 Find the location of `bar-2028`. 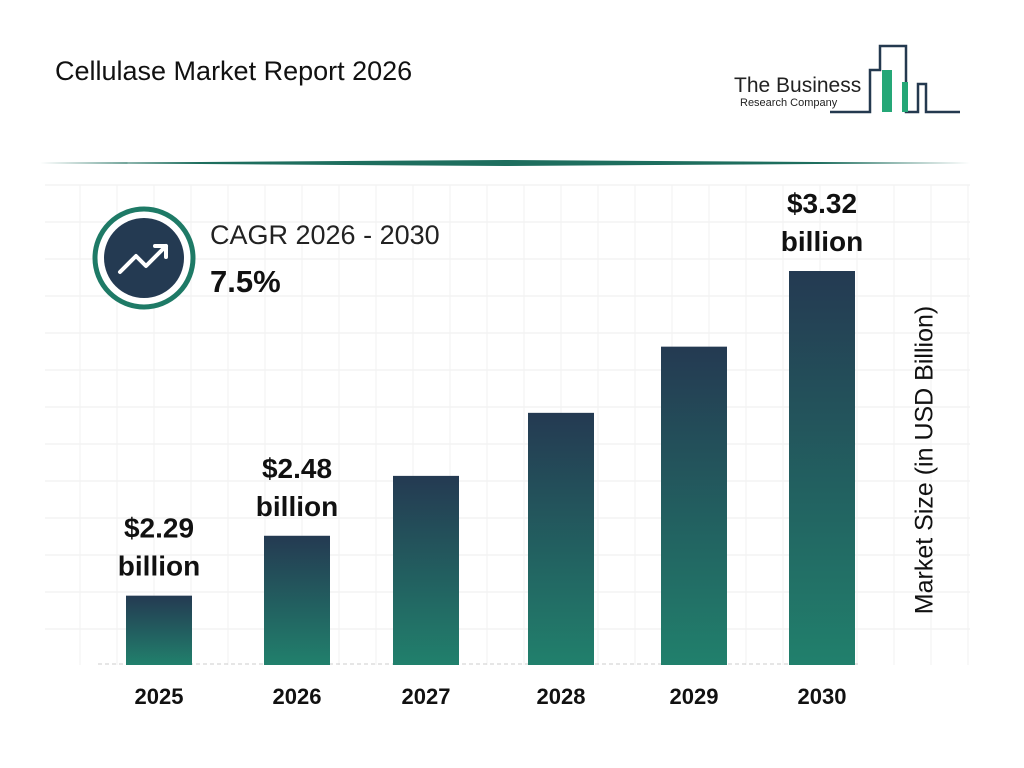

bar-2028 is located at coordinates (561, 538).